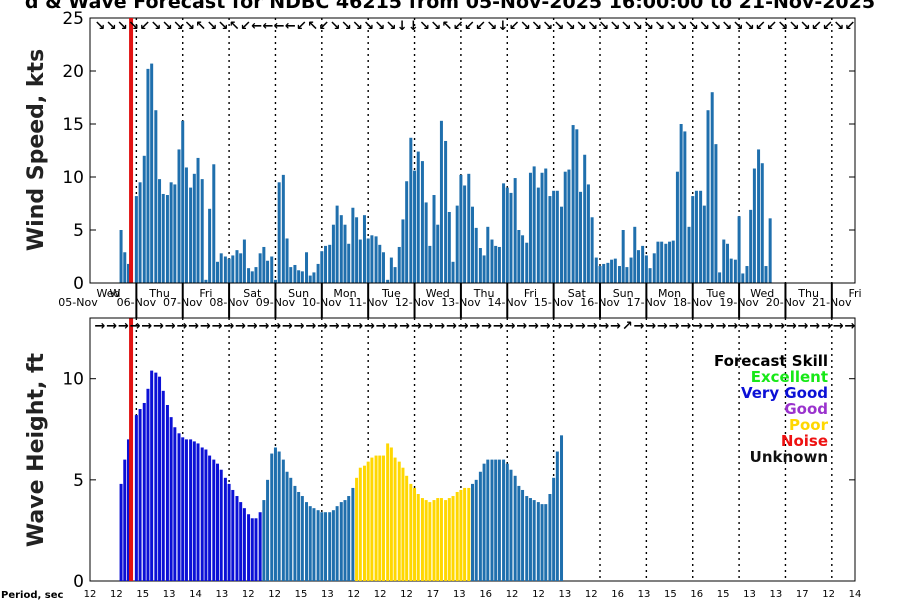 The width and height of the screenshot is (900, 604). What do you see at coordinates (73, 178) in the screenshot?
I see `wind-ytick-label: 10` at bounding box center [73, 178].